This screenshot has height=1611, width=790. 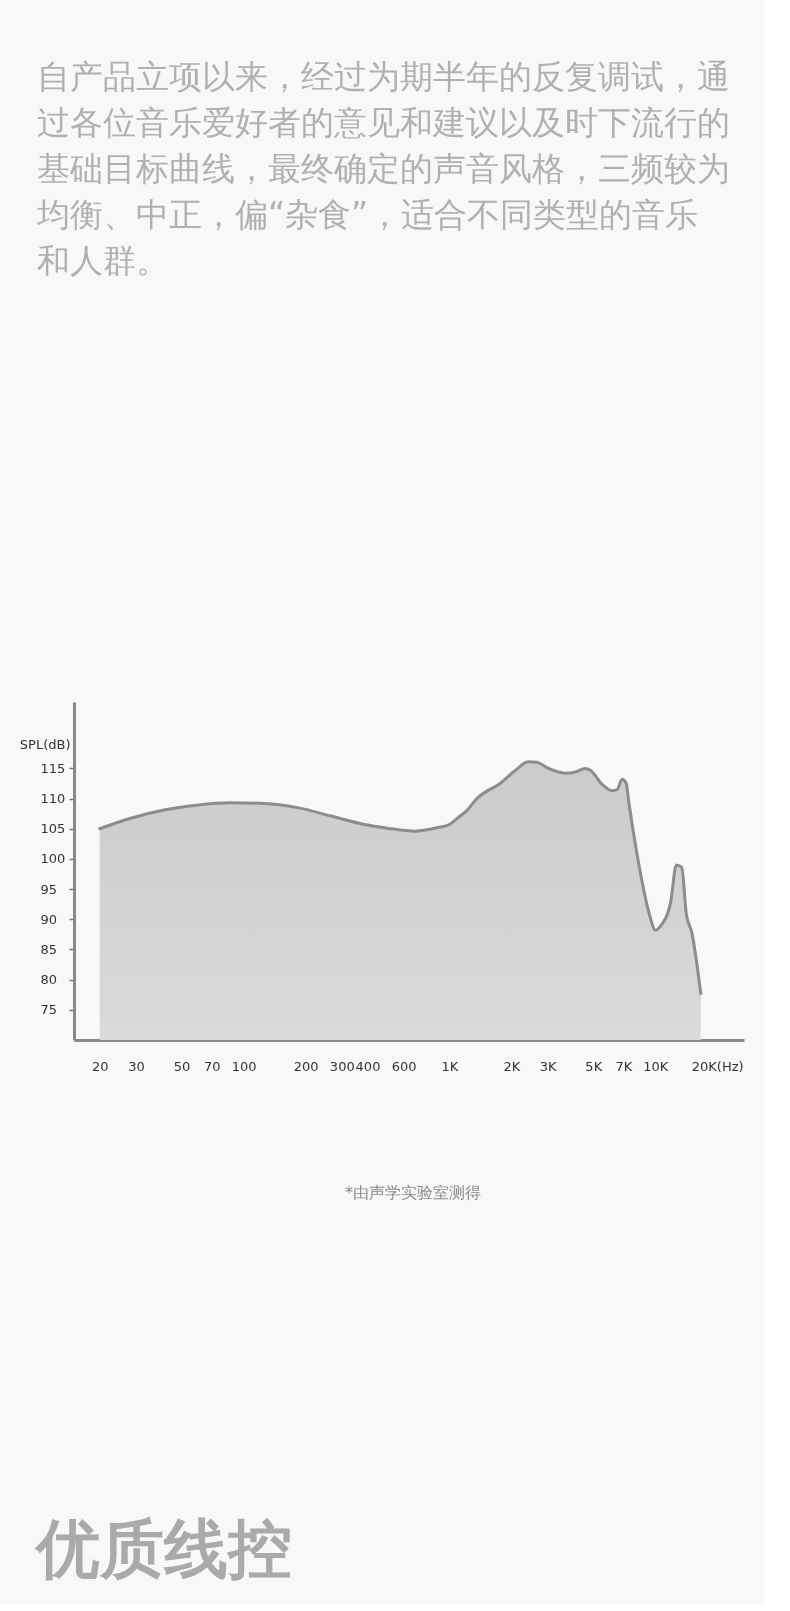 I want to click on x-tick-label: 20, so click(x=100, y=1066).